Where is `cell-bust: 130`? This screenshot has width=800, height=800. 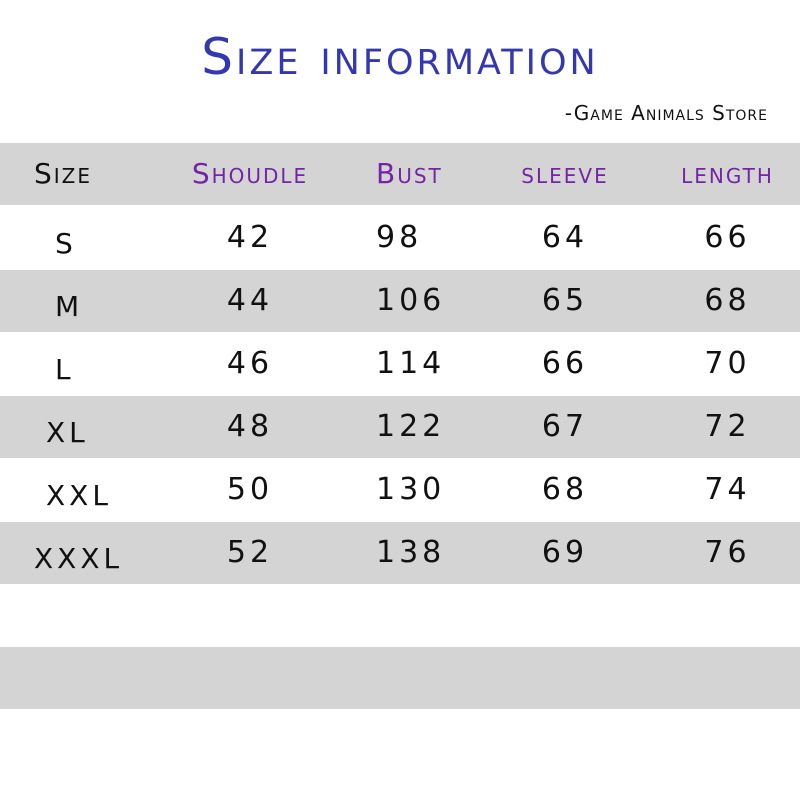
cell-bust: 130 is located at coordinates (411, 489).